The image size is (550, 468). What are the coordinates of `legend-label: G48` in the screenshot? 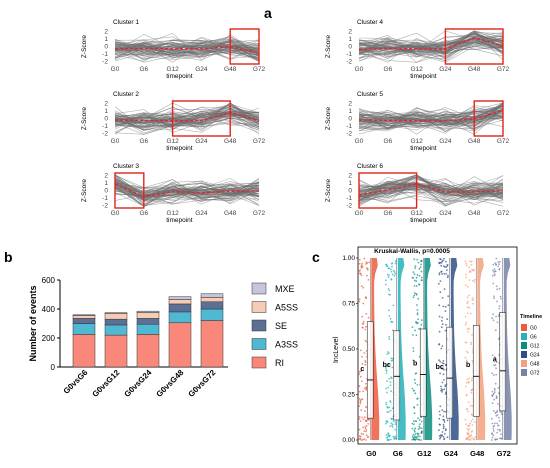 It's located at (535, 365).